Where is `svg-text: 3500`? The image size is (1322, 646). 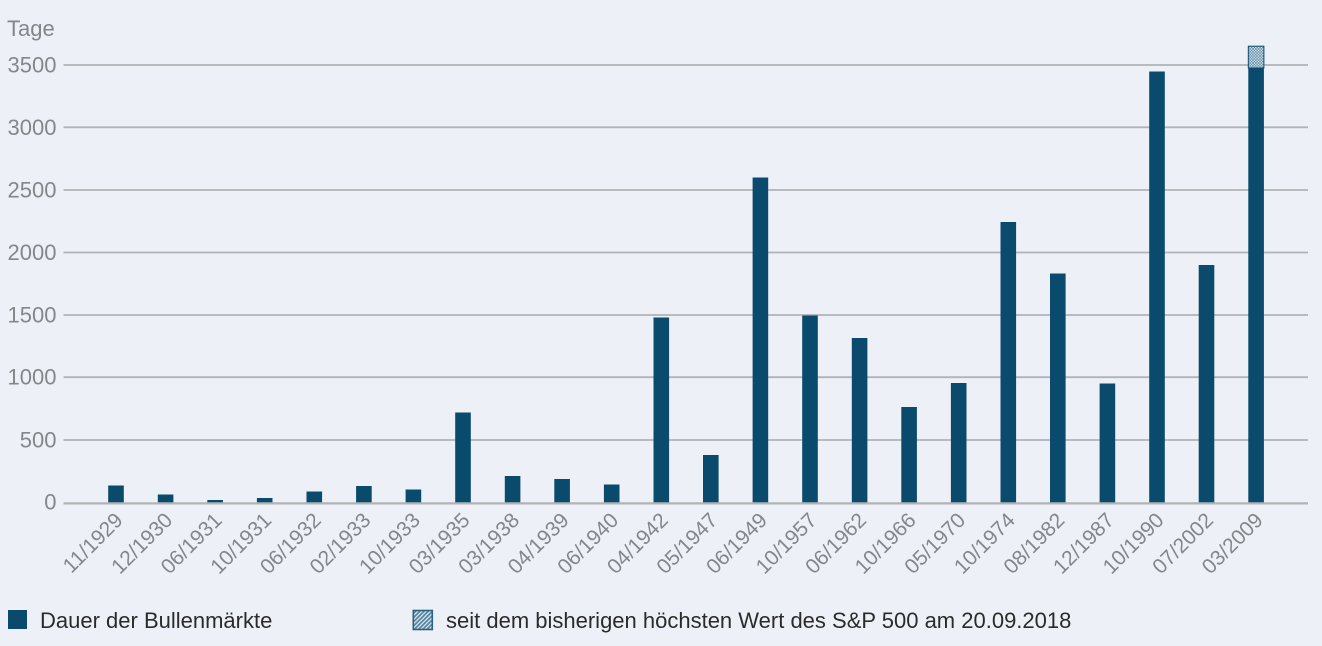
svg-text: 3500 is located at coordinates (32, 65).